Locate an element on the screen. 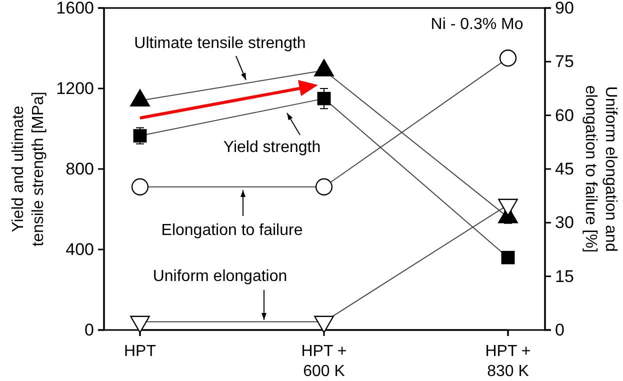  y2-tick-label: 75 is located at coordinates (564, 62).